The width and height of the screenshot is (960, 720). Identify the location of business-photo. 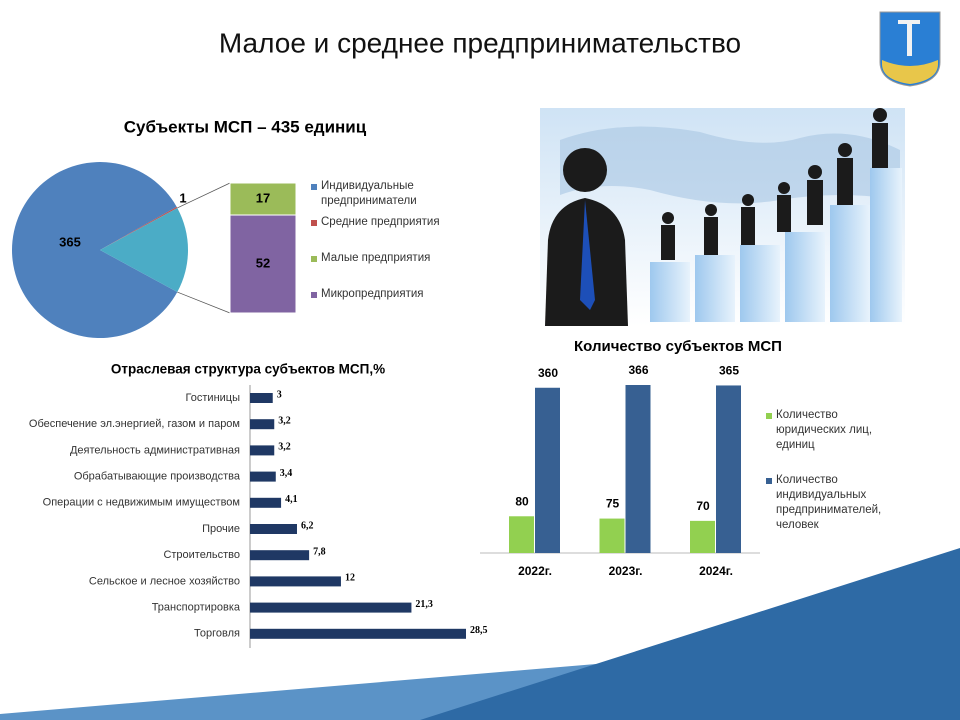
(722, 217).